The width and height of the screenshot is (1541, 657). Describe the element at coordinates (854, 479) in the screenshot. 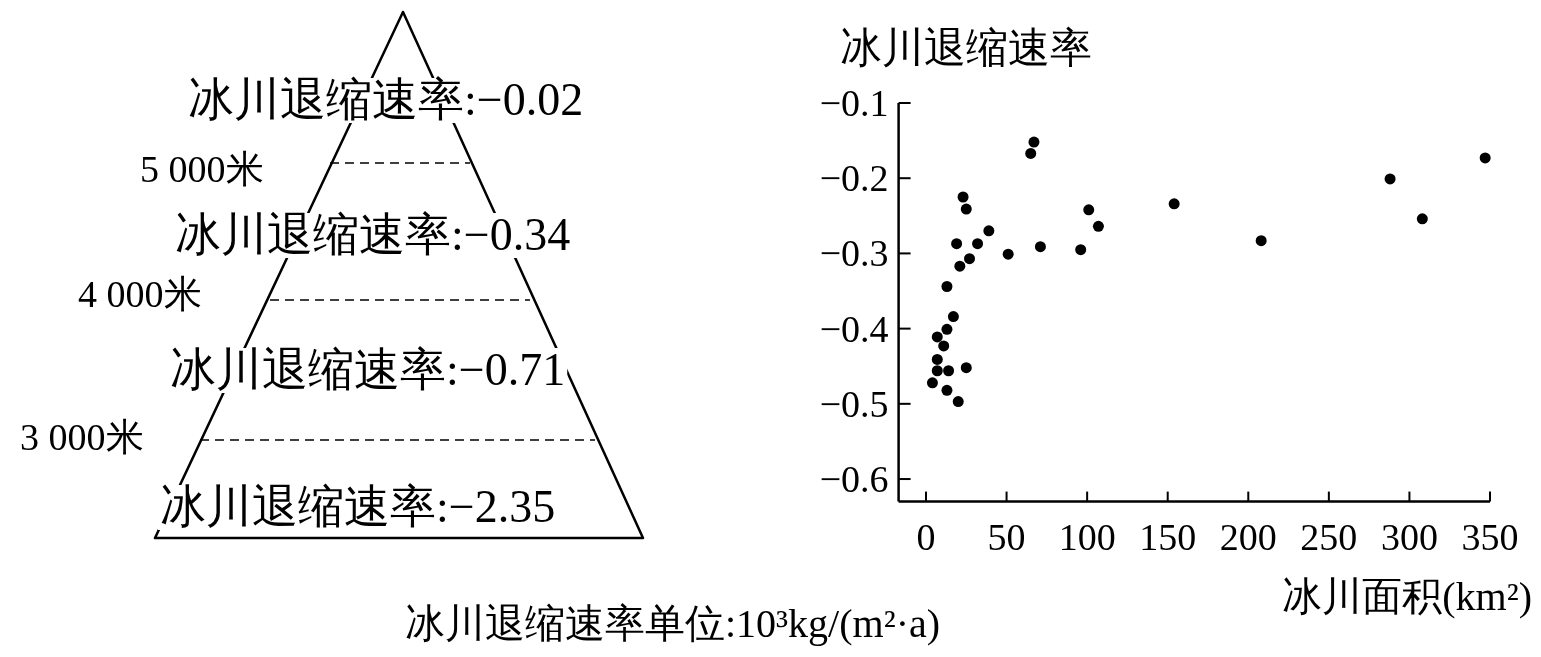

I see `y-tick-label: −0.6` at that location.